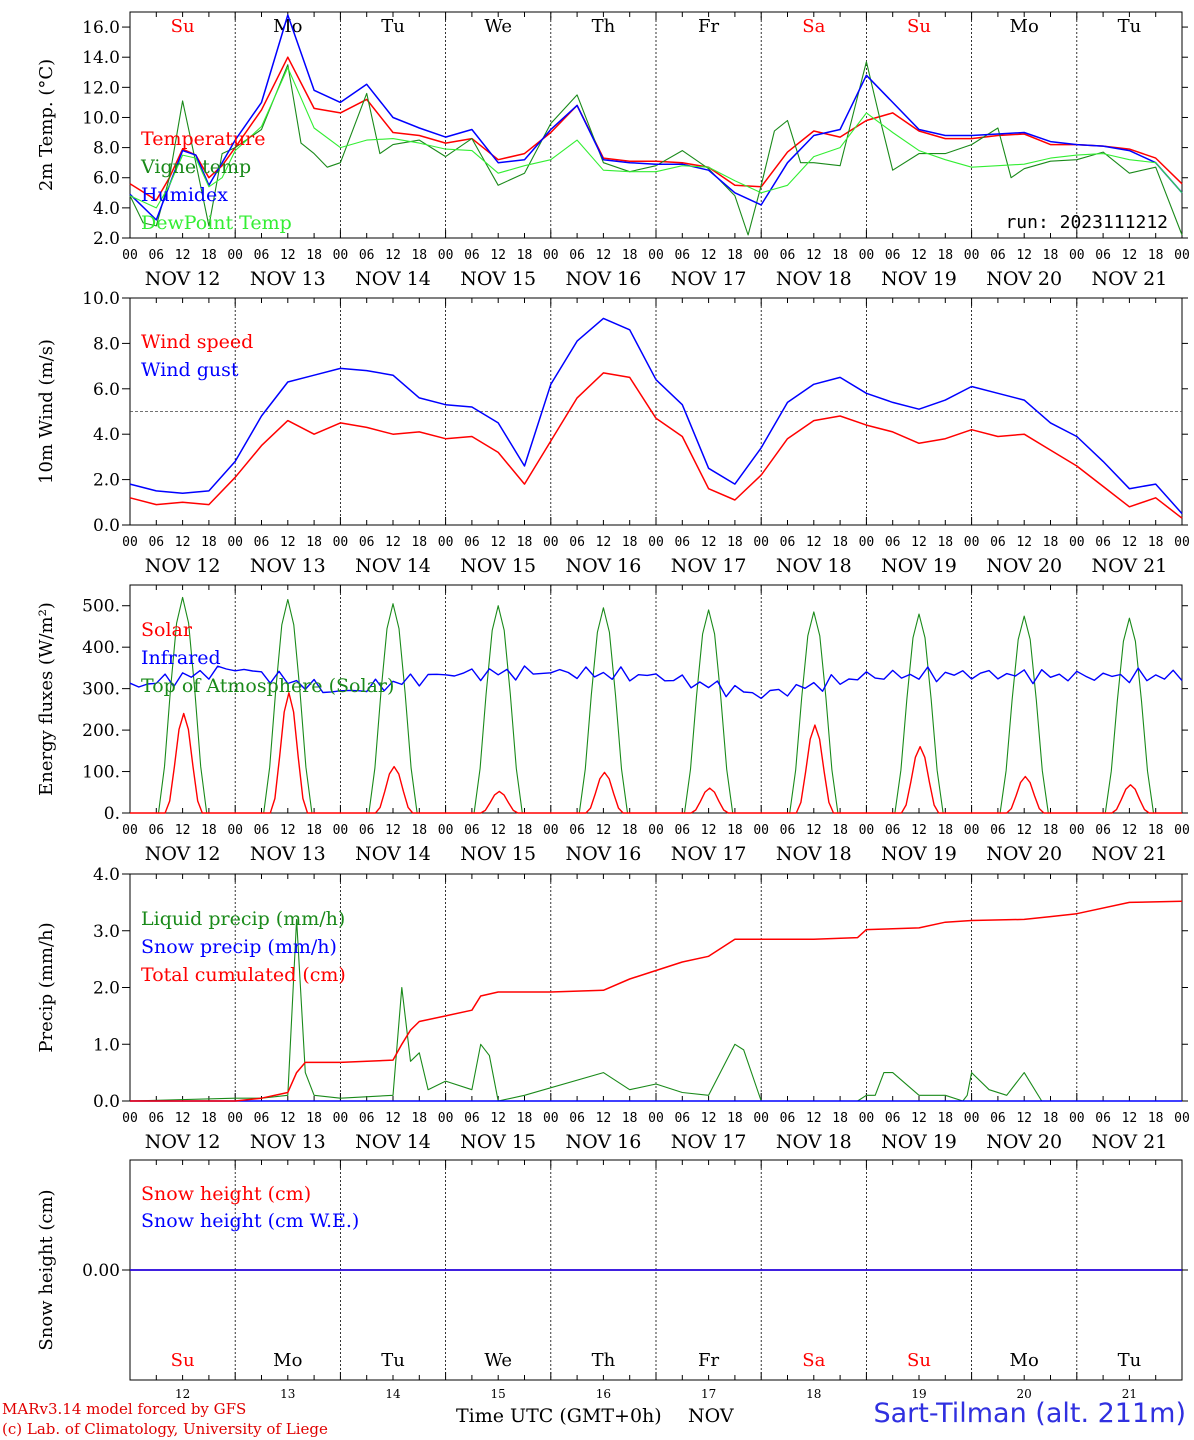  I want to click on date-label: NOV 18, so click(814, 854).